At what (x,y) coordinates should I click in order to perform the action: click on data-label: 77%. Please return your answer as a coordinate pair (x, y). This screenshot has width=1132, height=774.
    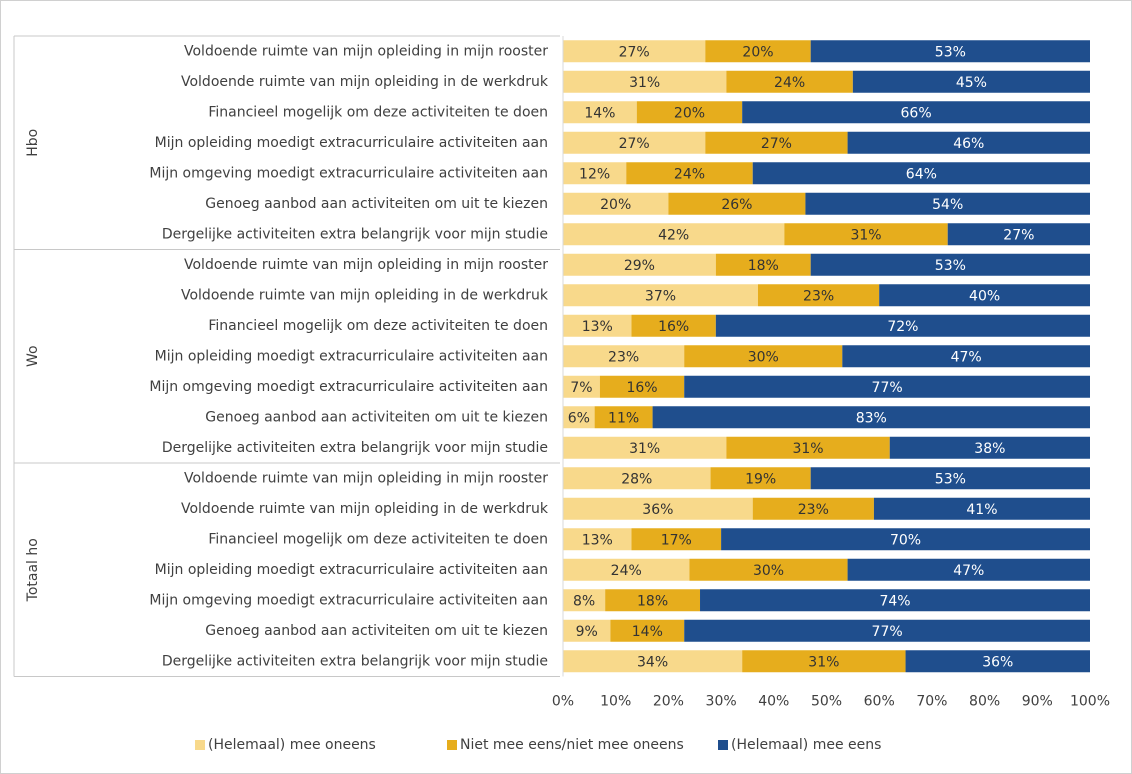
    Looking at the image, I should click on (887, 388).